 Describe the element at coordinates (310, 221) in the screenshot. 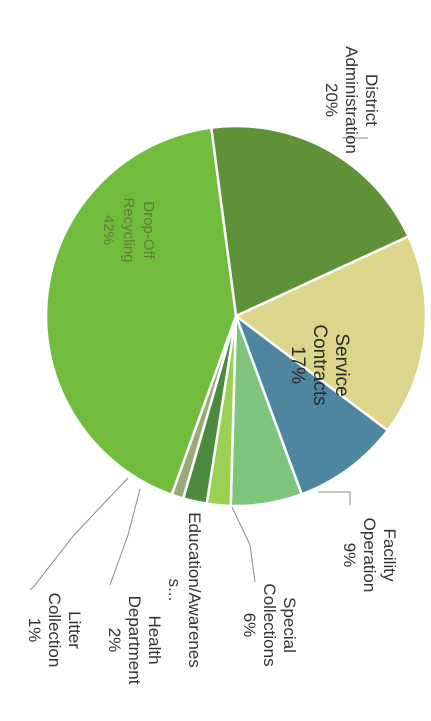

I see `pie-slice-district-administration` at that location.